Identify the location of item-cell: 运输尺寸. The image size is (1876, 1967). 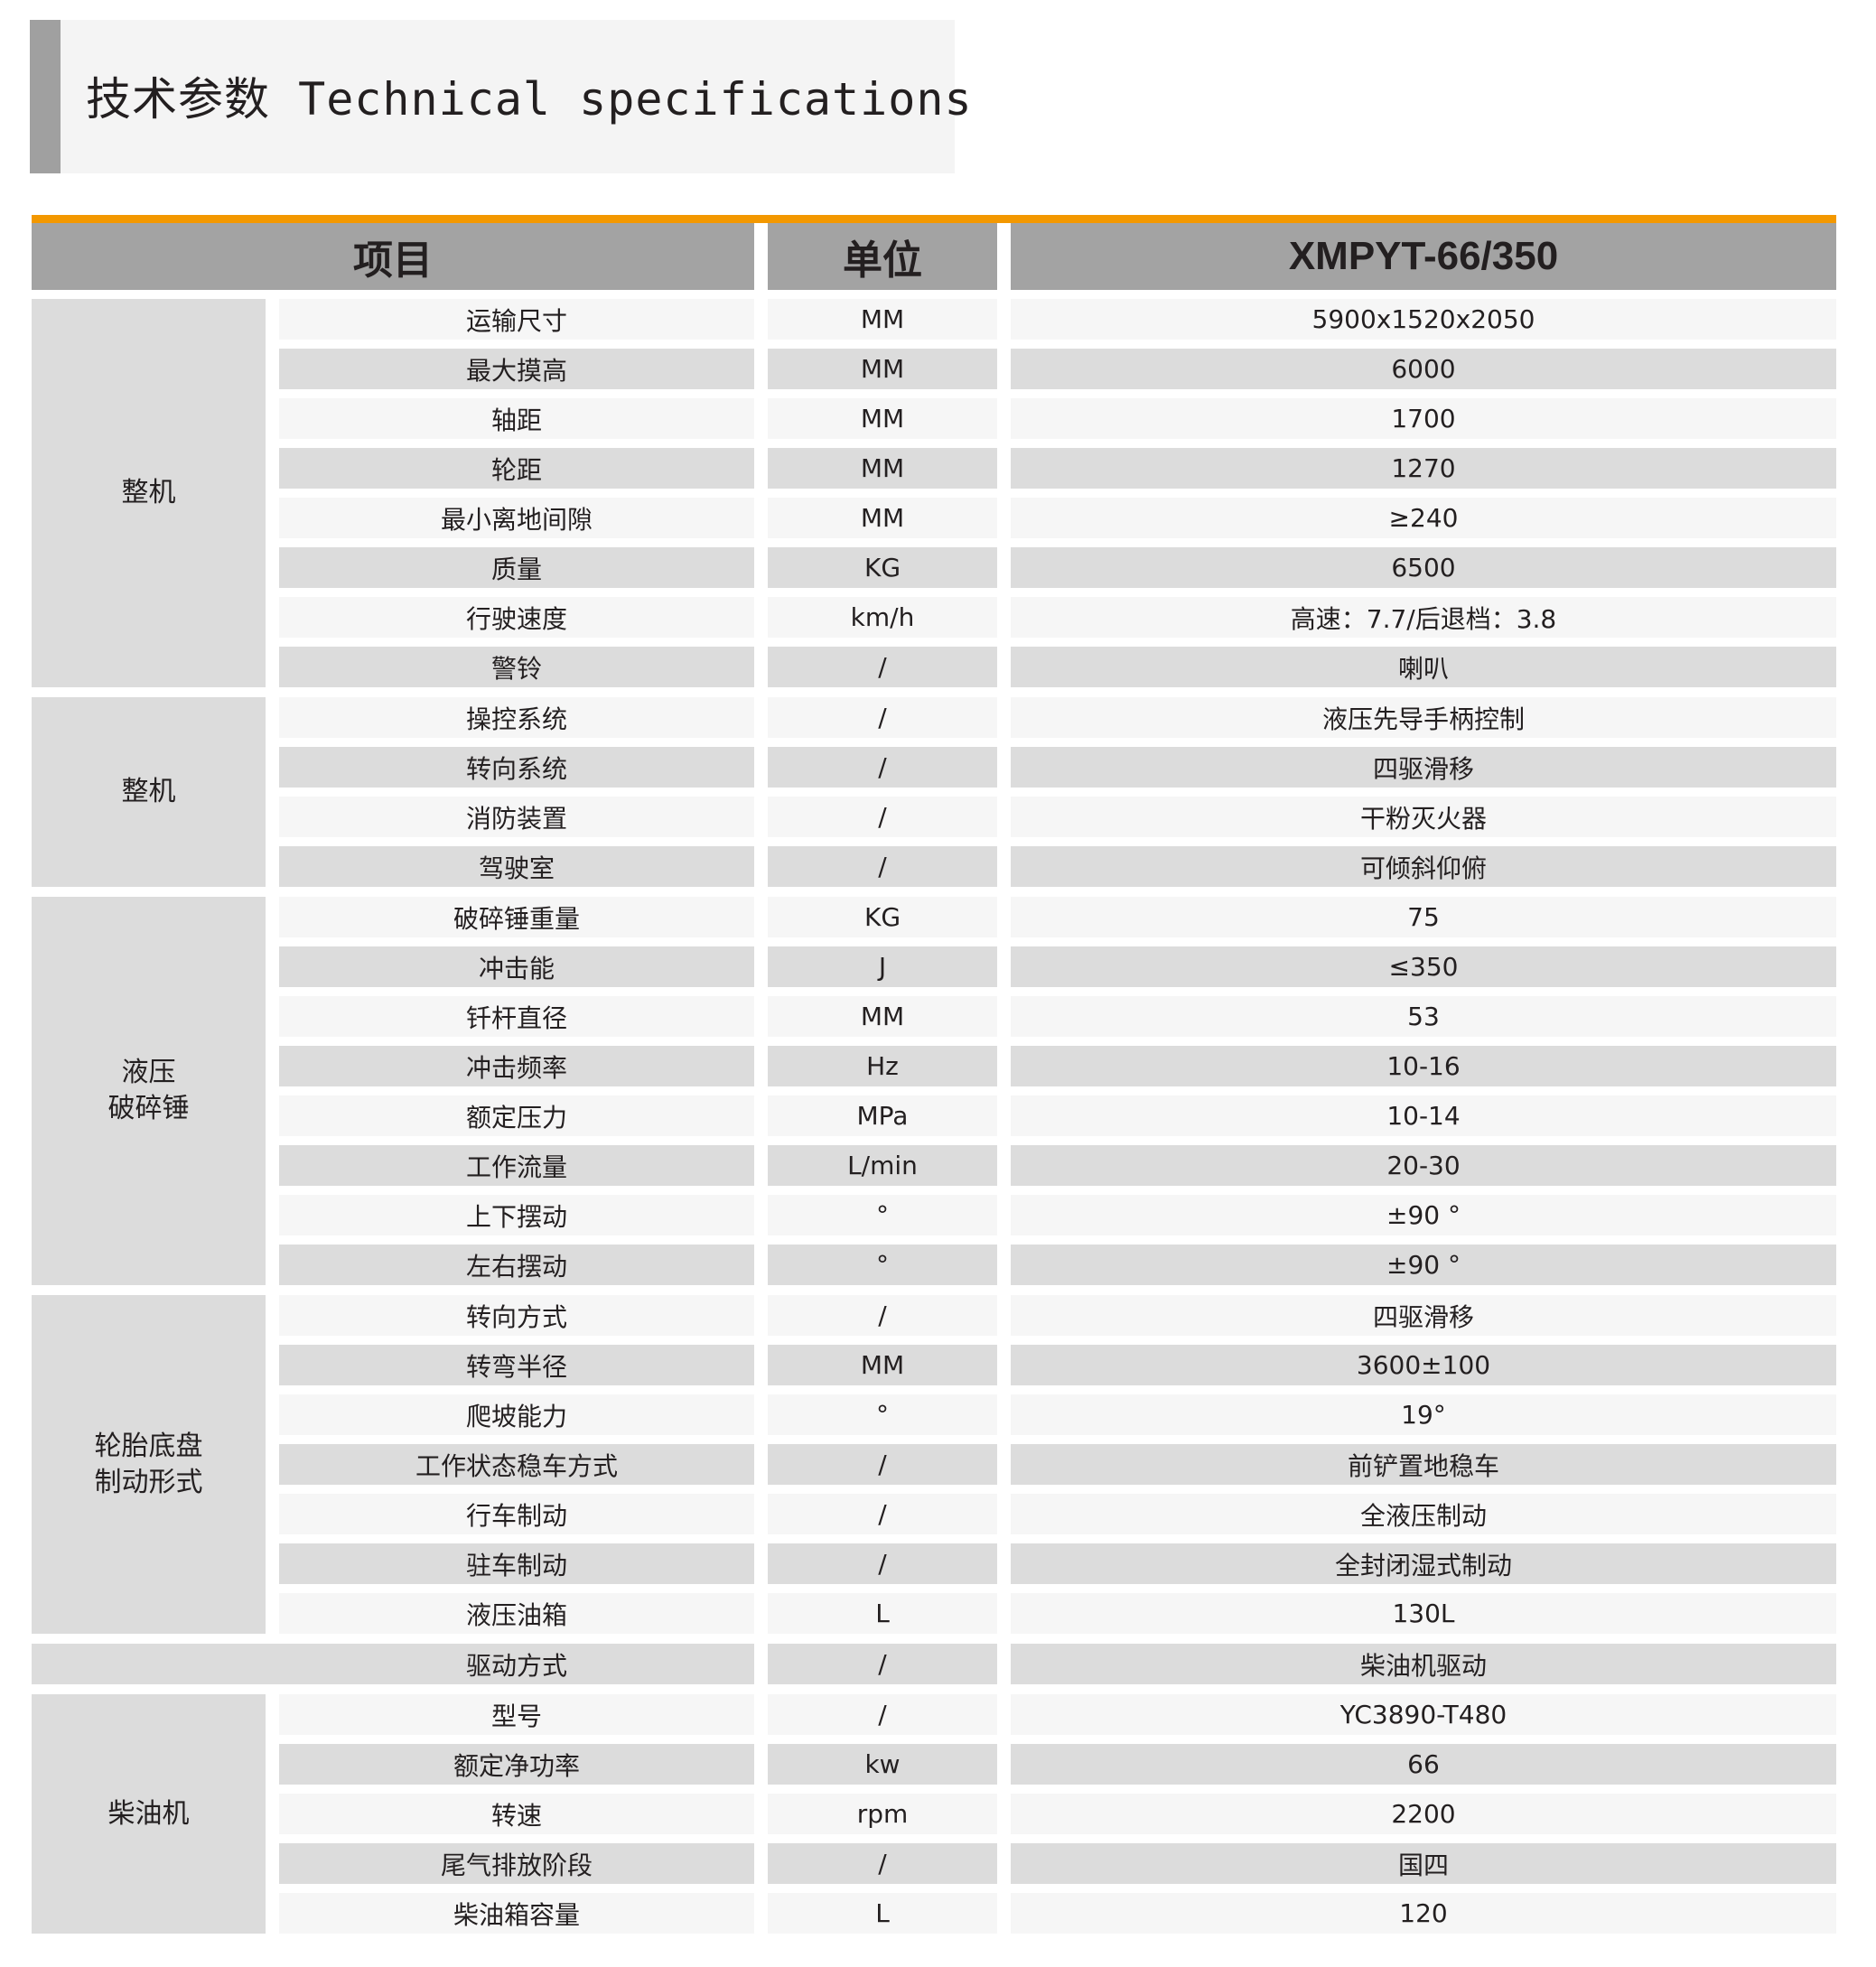
(516, 319).